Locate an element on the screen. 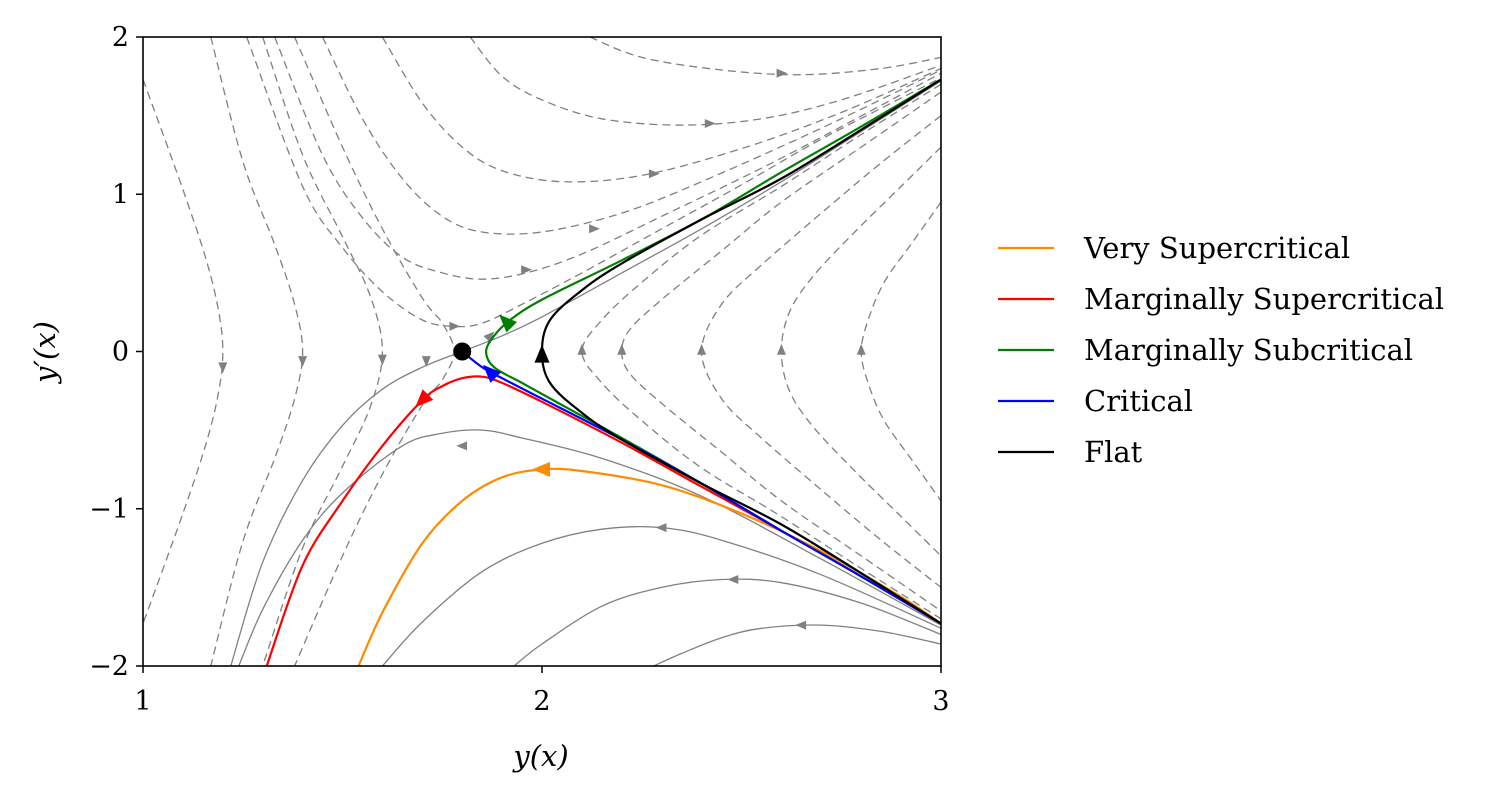 Image resolution: width=1507 pixels, height=796 pixels. legend-label-very-supercritical: Very Supercritical is located at coordinates (1216, 248).